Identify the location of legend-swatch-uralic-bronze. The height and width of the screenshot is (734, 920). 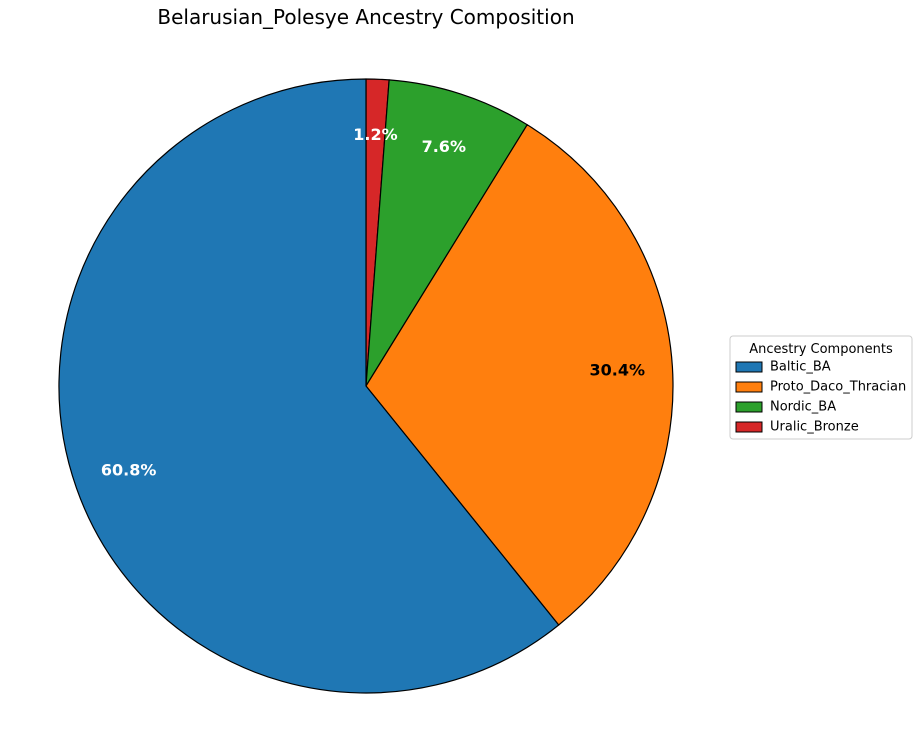
(749, 427).